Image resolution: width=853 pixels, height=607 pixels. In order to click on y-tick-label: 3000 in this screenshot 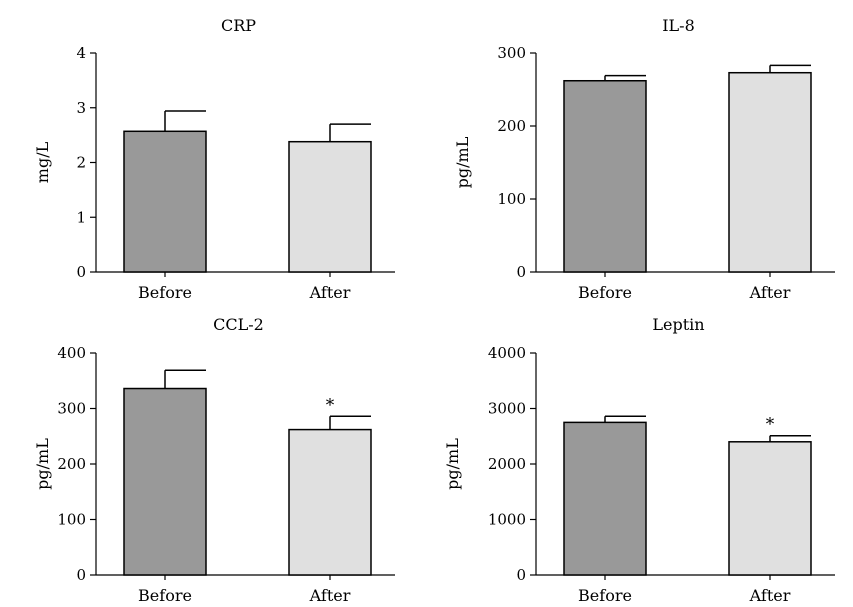, I will do `click(507, 409)`.